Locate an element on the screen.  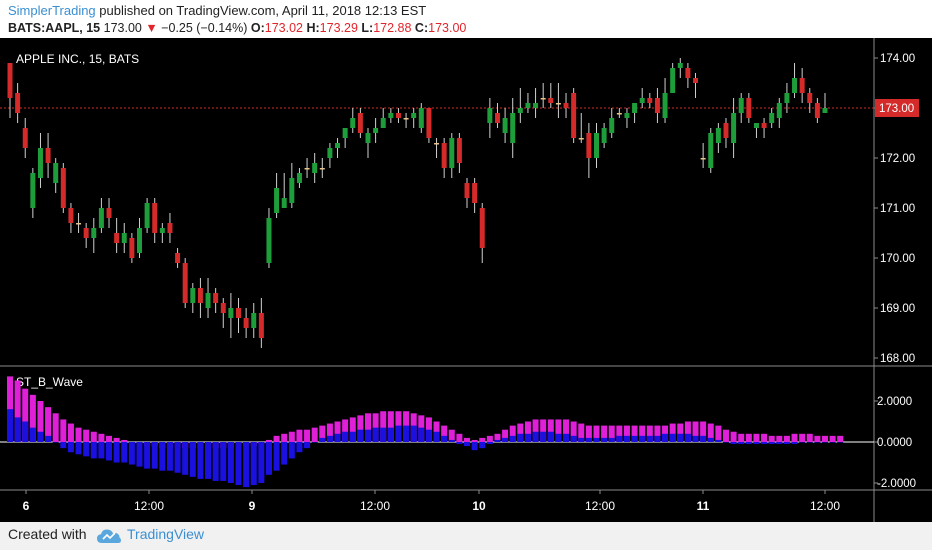
price-tick-label: 171.00 is located at coordinates (897, 209).